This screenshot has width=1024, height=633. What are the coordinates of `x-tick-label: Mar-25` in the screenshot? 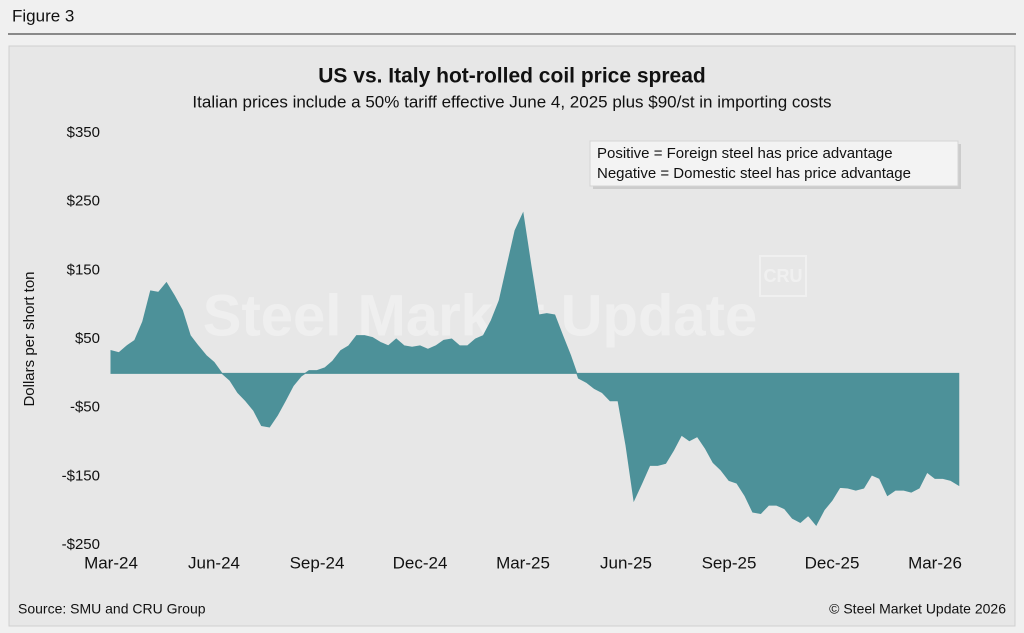 It's located at (523, 562).